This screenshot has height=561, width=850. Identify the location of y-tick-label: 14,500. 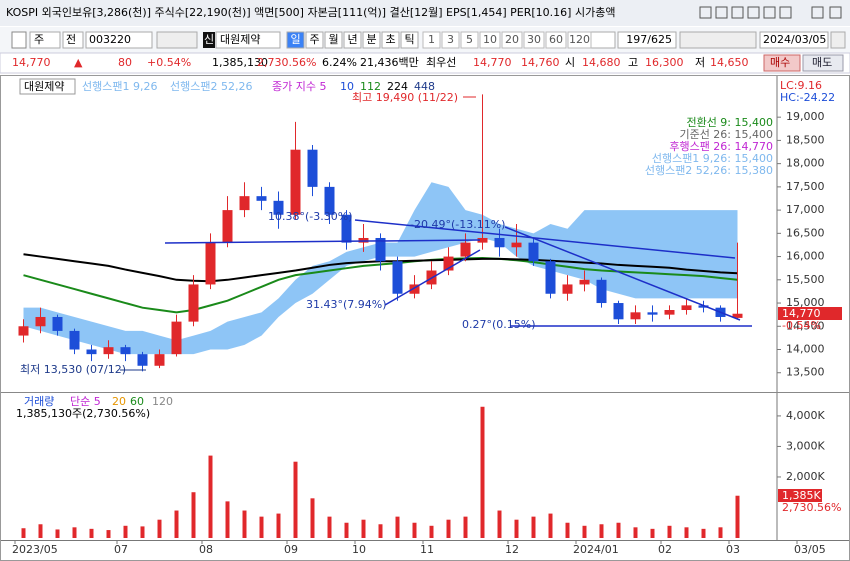
(805, 325).